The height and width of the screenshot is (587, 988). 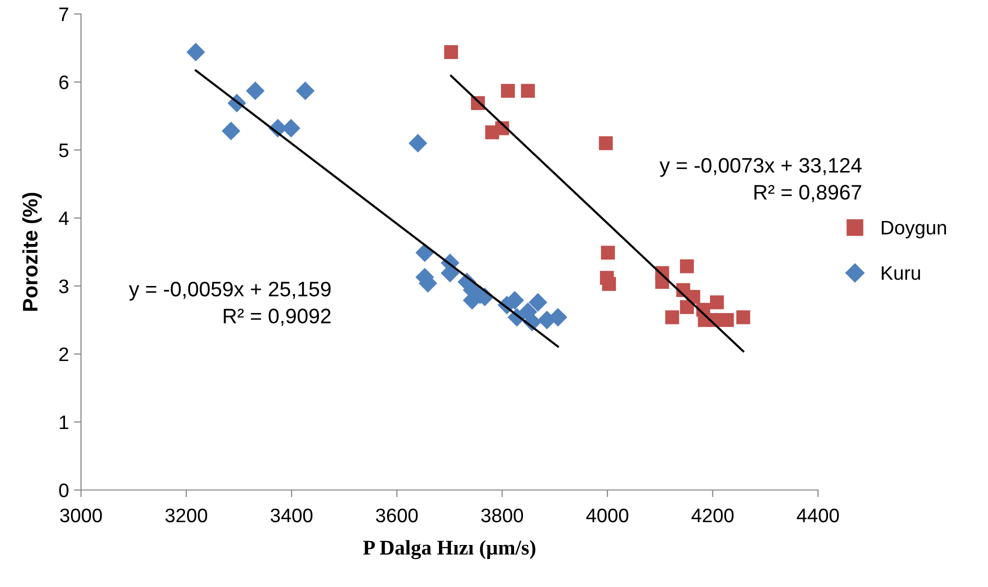 What do you see at coordinates (63, 286) in the screenshot?
I see `y-tick-label: 3` at bounding box center [63, 286].